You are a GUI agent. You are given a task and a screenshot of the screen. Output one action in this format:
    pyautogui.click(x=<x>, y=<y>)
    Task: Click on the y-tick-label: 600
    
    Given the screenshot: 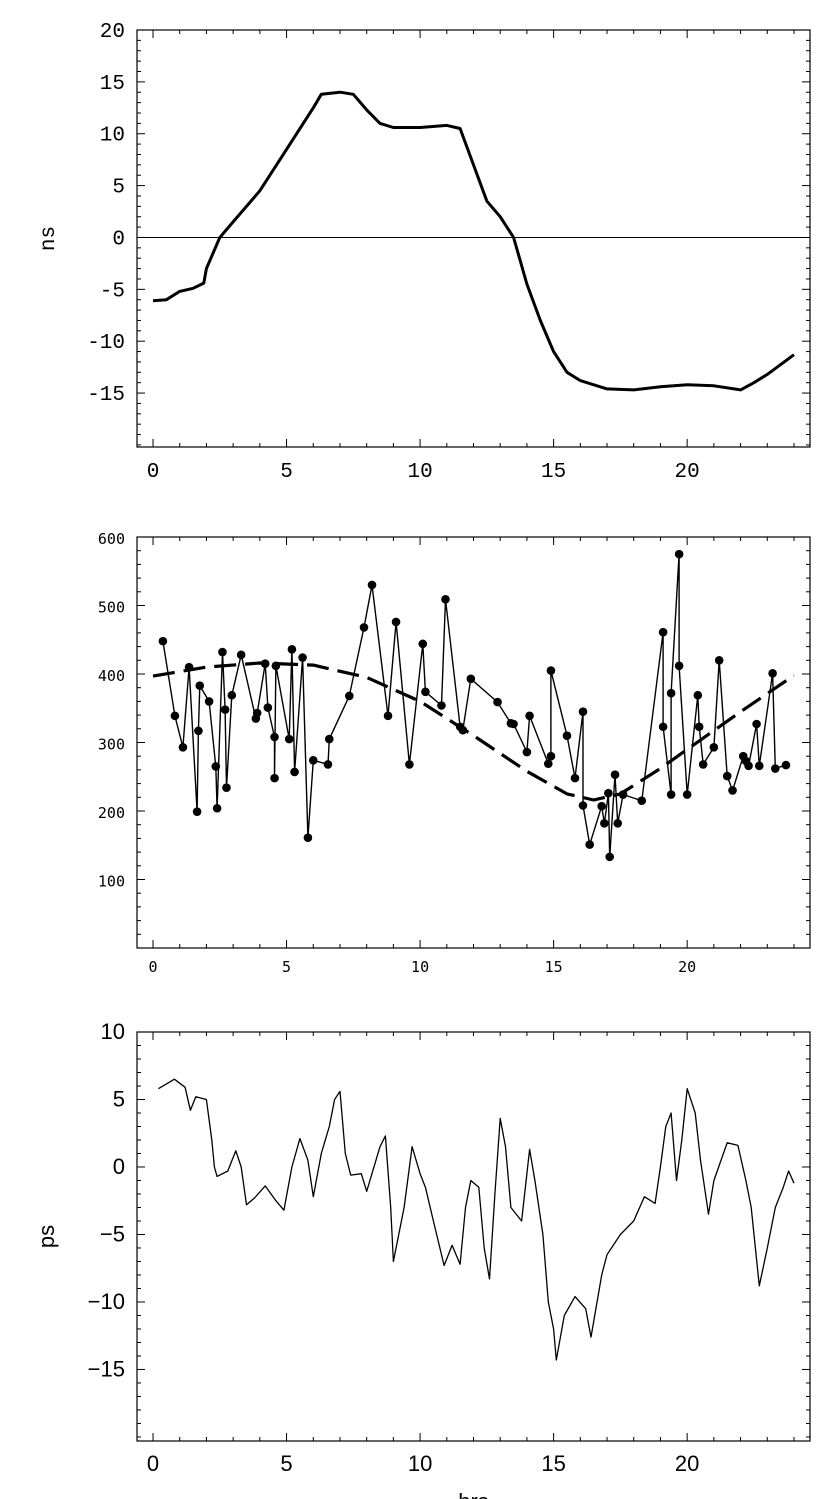 What is the action you would take?
    pyautogui.click(x=111, y=539)
    